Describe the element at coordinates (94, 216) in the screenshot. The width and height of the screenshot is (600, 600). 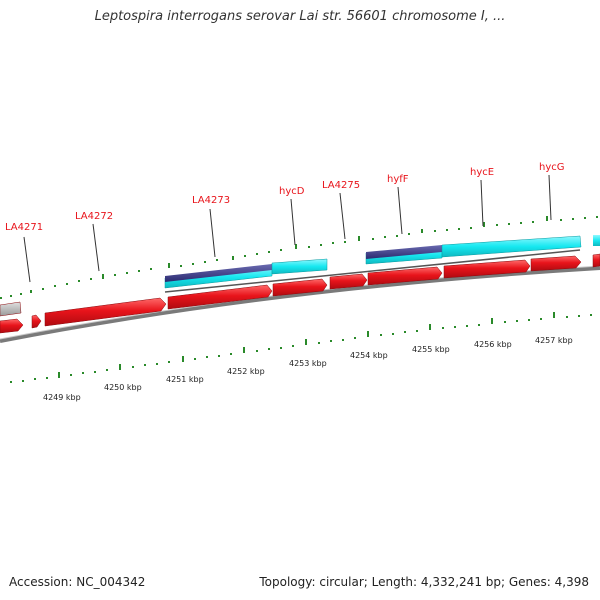
I see `gene-label: LA4272` at that location.